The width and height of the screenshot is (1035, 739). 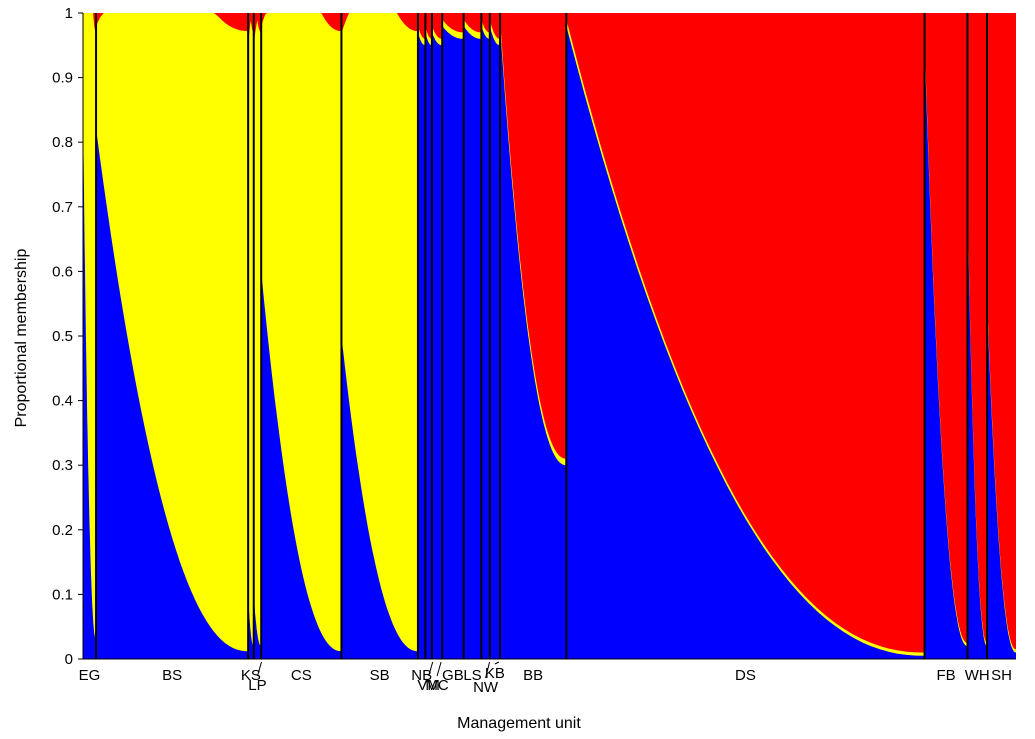 I want to click on series-blue-area-gb, so click(x=453, y=342).